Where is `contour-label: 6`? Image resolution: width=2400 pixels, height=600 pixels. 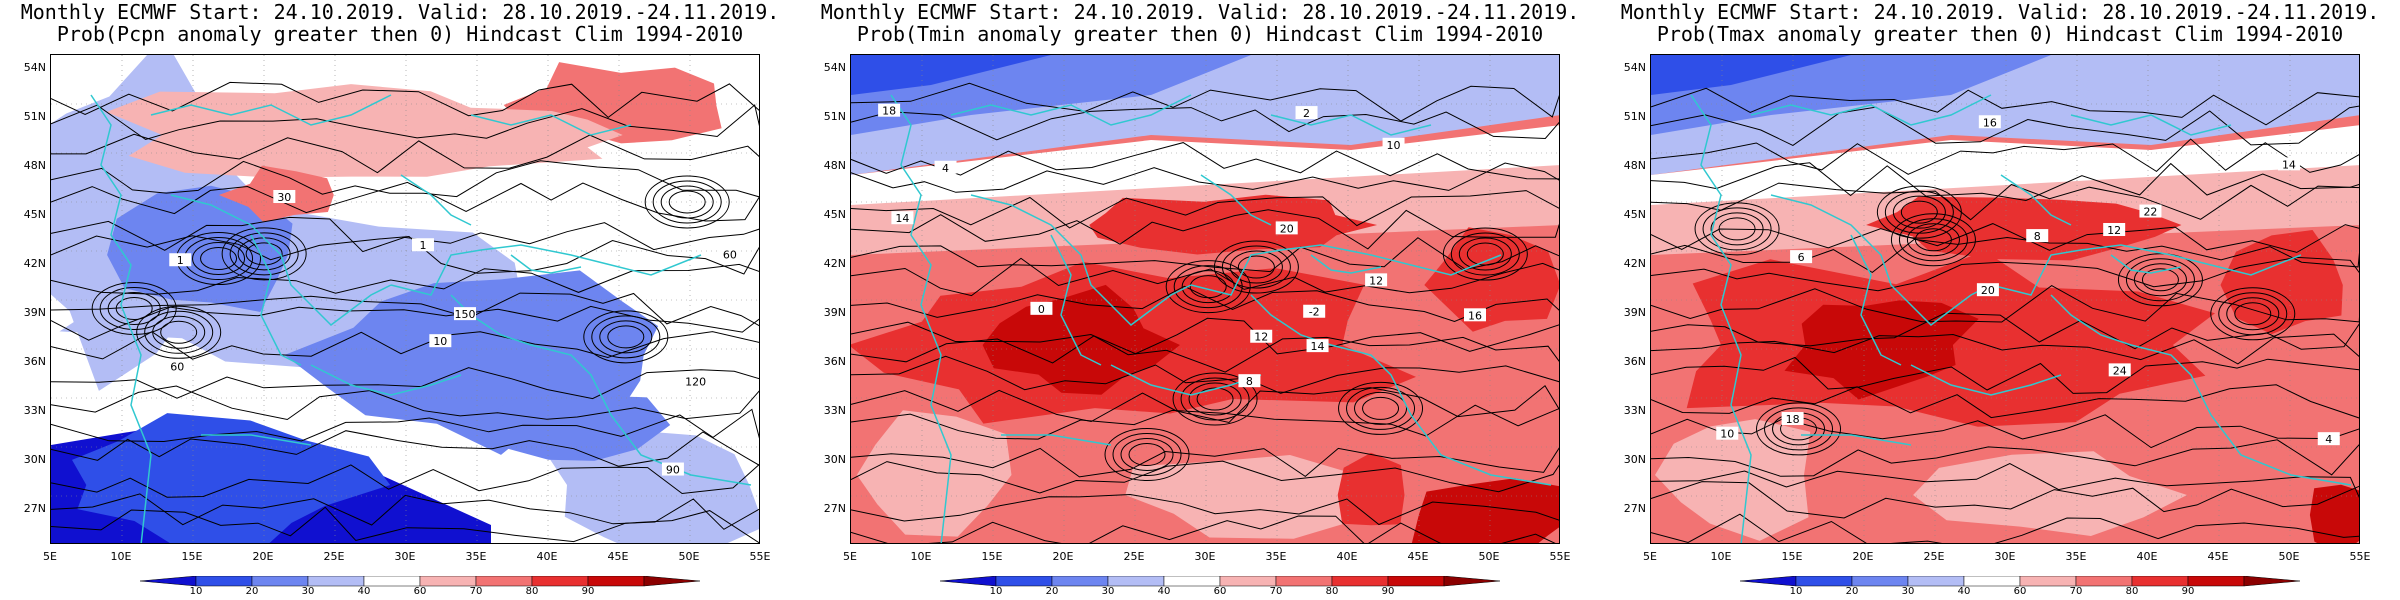 contour-label: 6 is located at coordinates (1801, 257).